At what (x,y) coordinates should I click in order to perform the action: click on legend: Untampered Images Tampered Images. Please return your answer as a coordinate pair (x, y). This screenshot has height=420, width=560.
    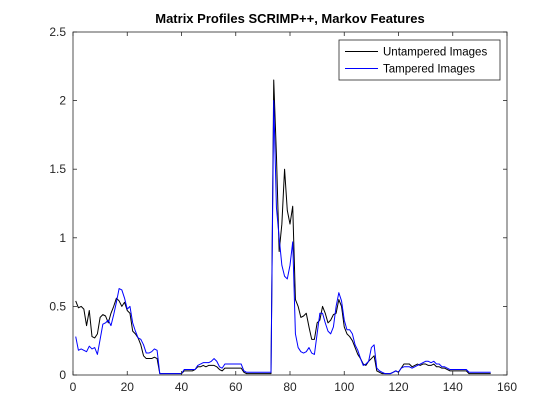
    Looking at the image, I should click on (419, 60).